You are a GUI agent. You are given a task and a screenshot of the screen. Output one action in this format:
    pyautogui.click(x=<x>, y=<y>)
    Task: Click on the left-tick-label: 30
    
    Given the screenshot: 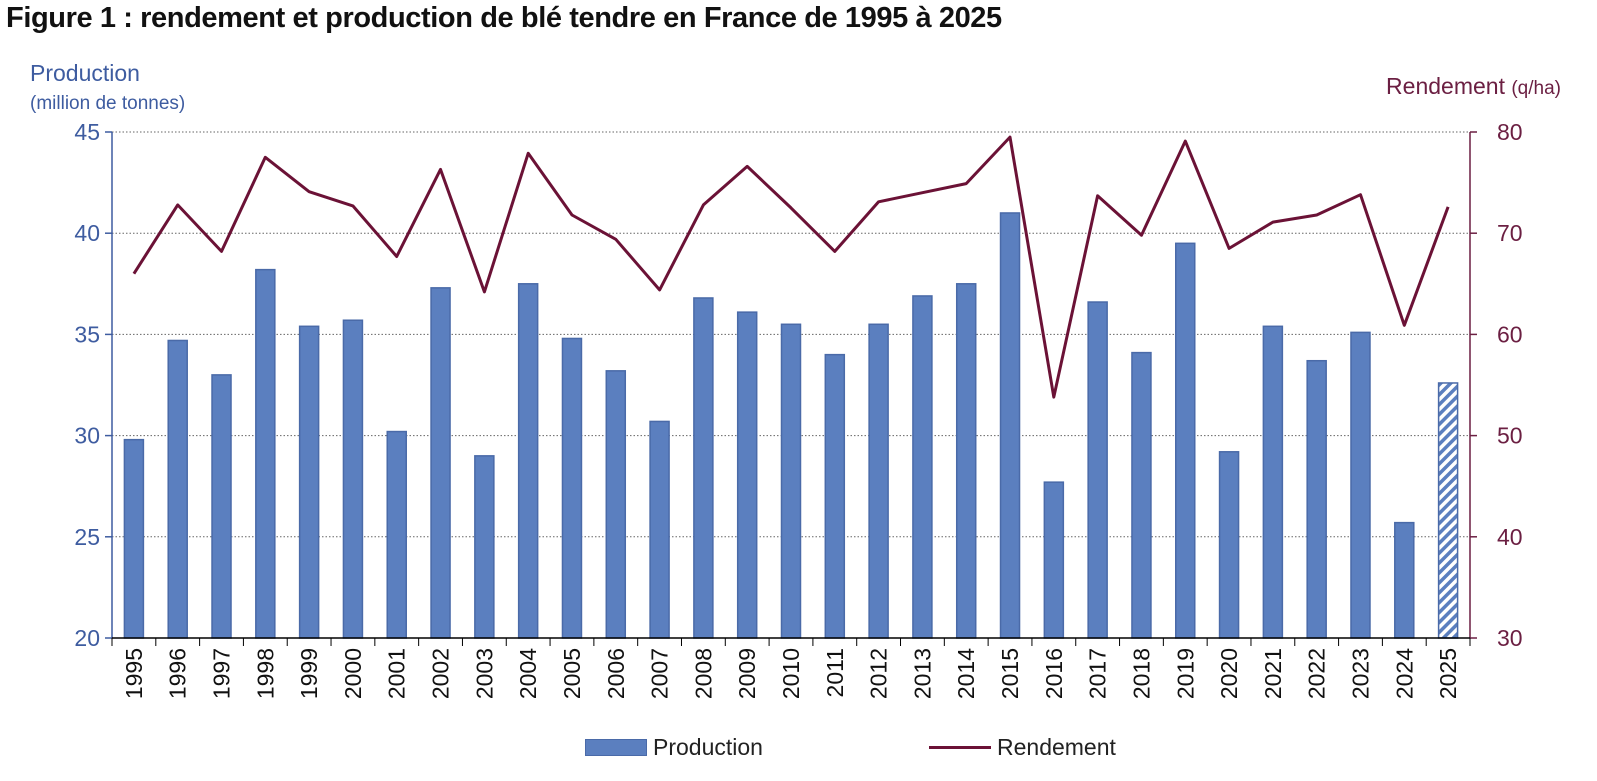 What is the action you would take?
    pyautogui.click(x=87, y=436)
    